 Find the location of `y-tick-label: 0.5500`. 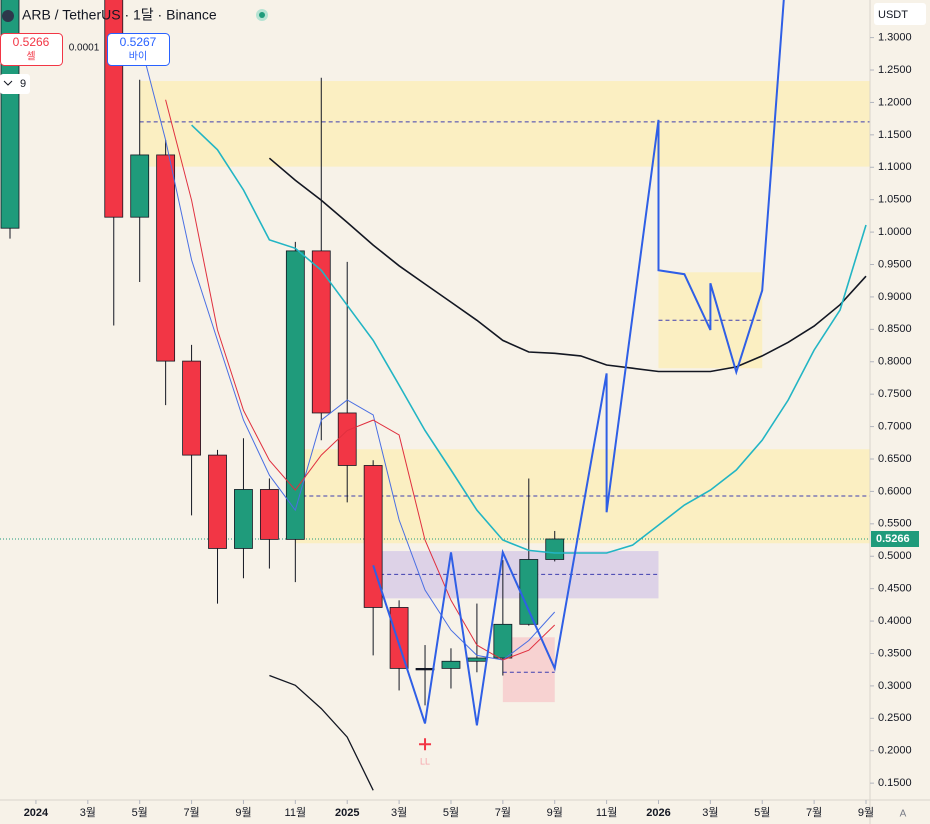

y-tick-label: 0.5500 is located at coordinates (895, 524).